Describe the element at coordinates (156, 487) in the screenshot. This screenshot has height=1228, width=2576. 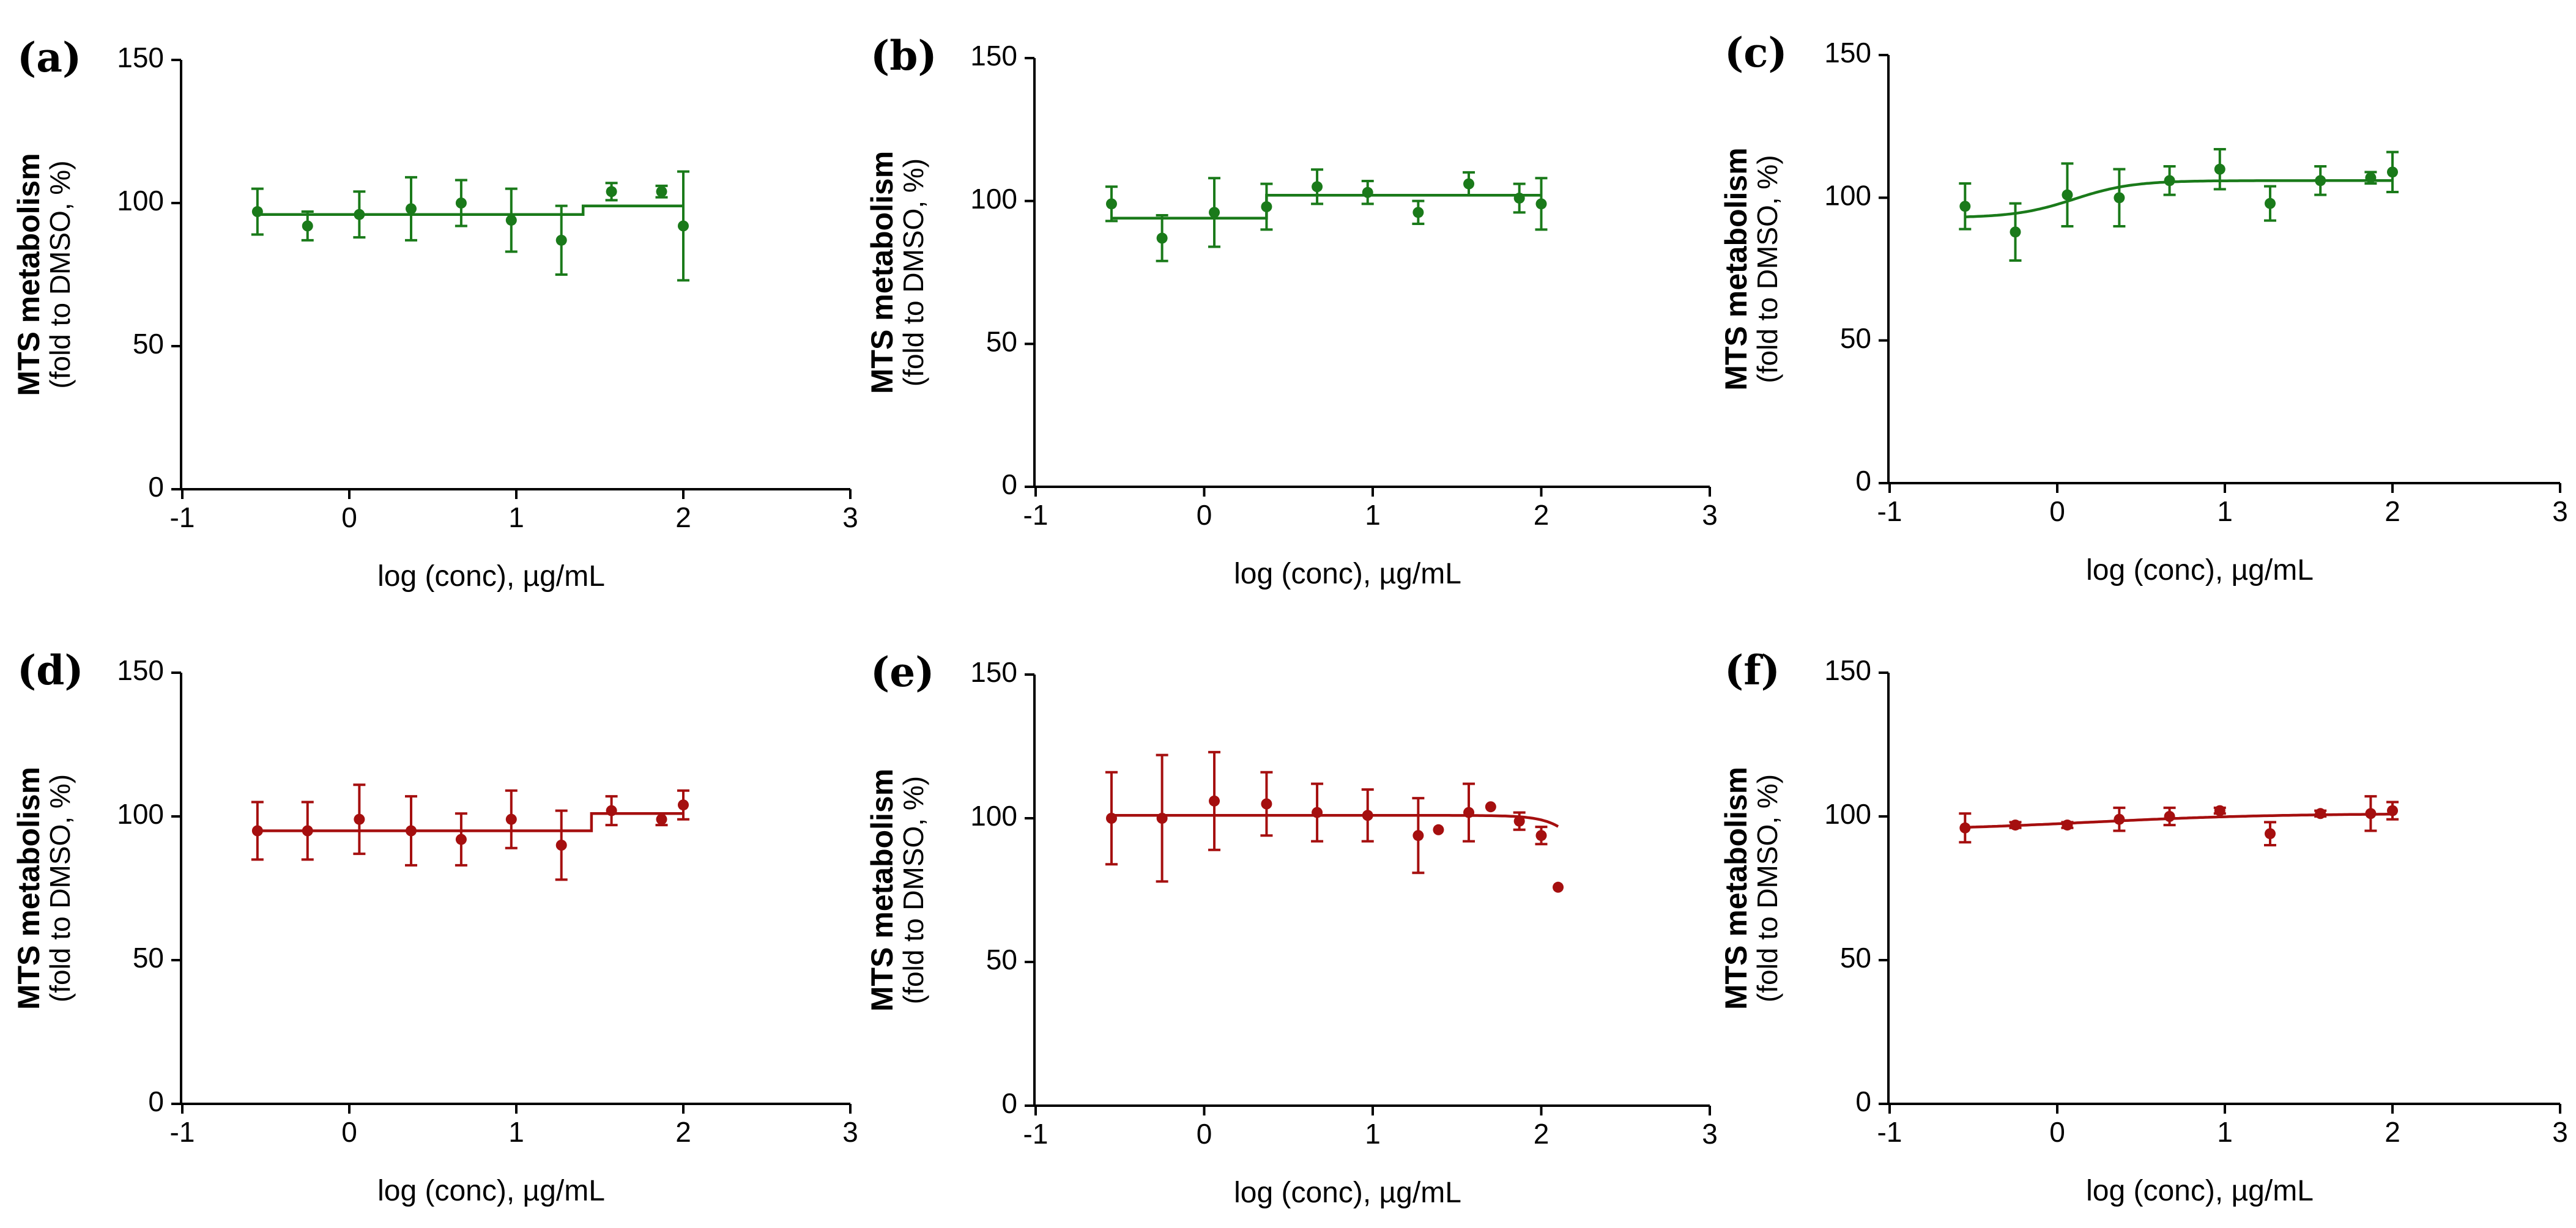
I see `y-tick-label: 0` at that location.